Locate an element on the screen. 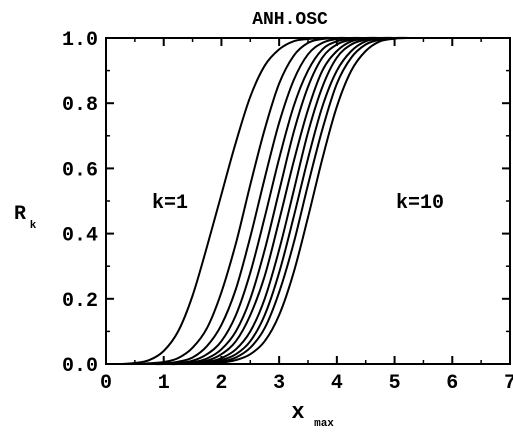 The height and width of the screenshot is (432, 513). y-axis-label-subscript: k is located at coordinates (33, 226).